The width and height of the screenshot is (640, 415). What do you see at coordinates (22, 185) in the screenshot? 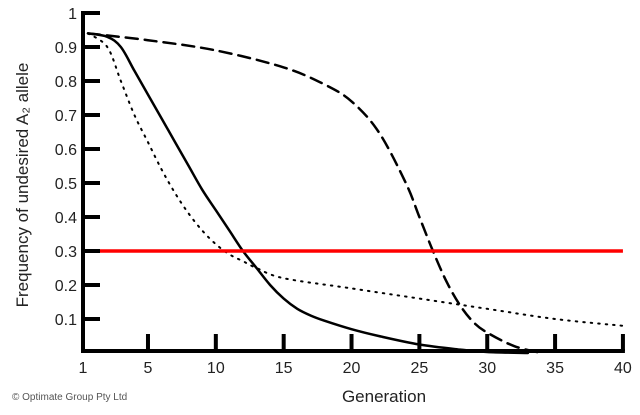
I see `y-axis-title: Frequency of undesired A₂ allele` at bounding box center [22, 185].